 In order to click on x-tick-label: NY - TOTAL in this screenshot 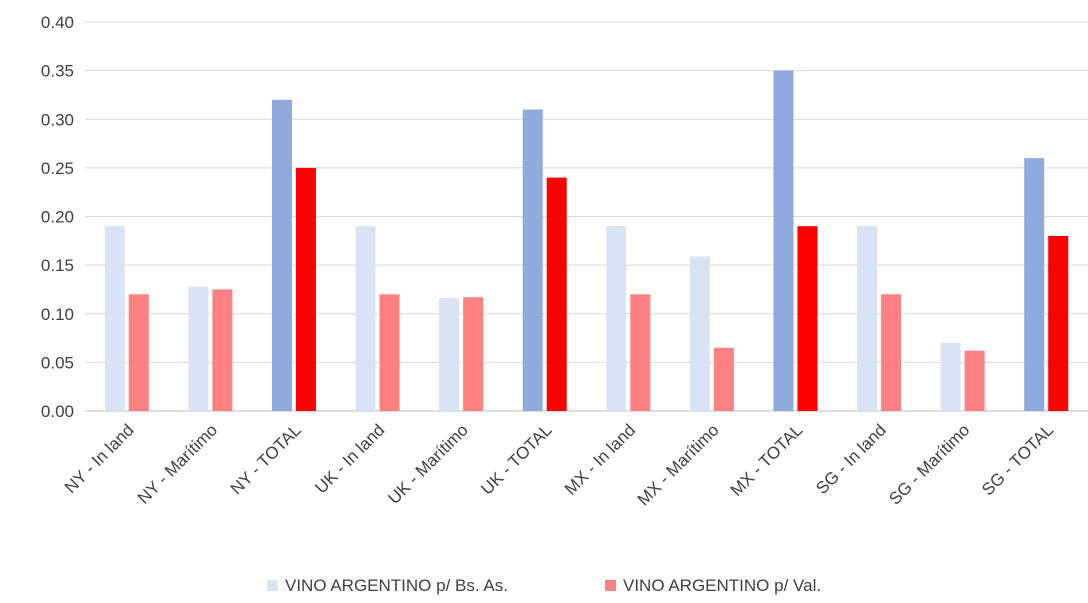, I will do `click(266, 459)`.